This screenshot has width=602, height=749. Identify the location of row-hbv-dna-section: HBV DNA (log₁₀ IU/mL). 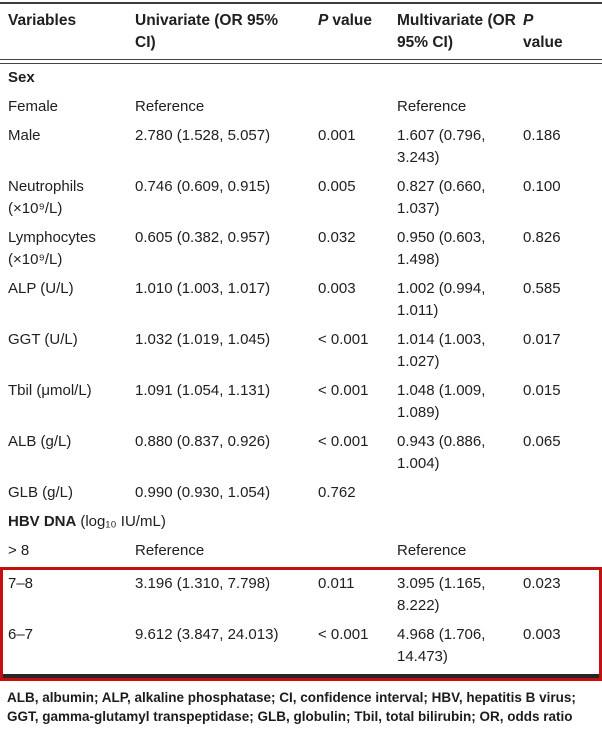
(301, 522).